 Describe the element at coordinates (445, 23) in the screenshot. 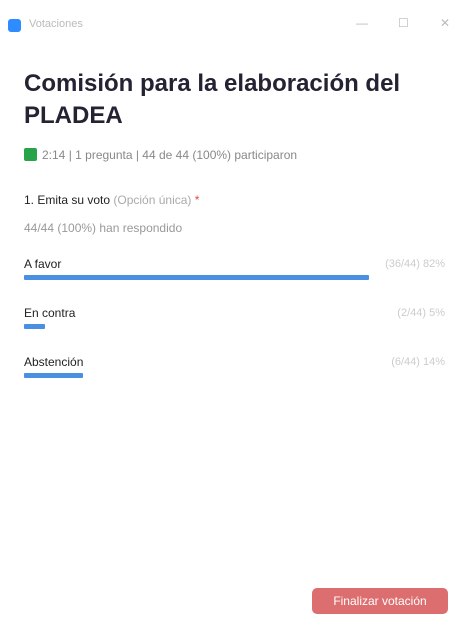

I see `close: ✕` at that location.